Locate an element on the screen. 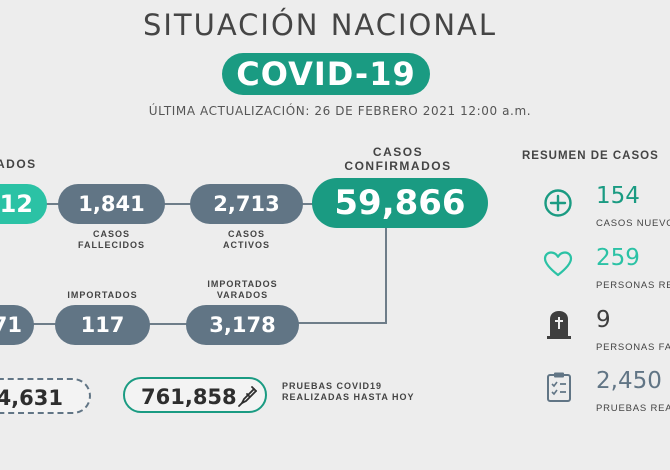  pruebas-nuevas-value: 2,450 is located at coordinates (629, 381).